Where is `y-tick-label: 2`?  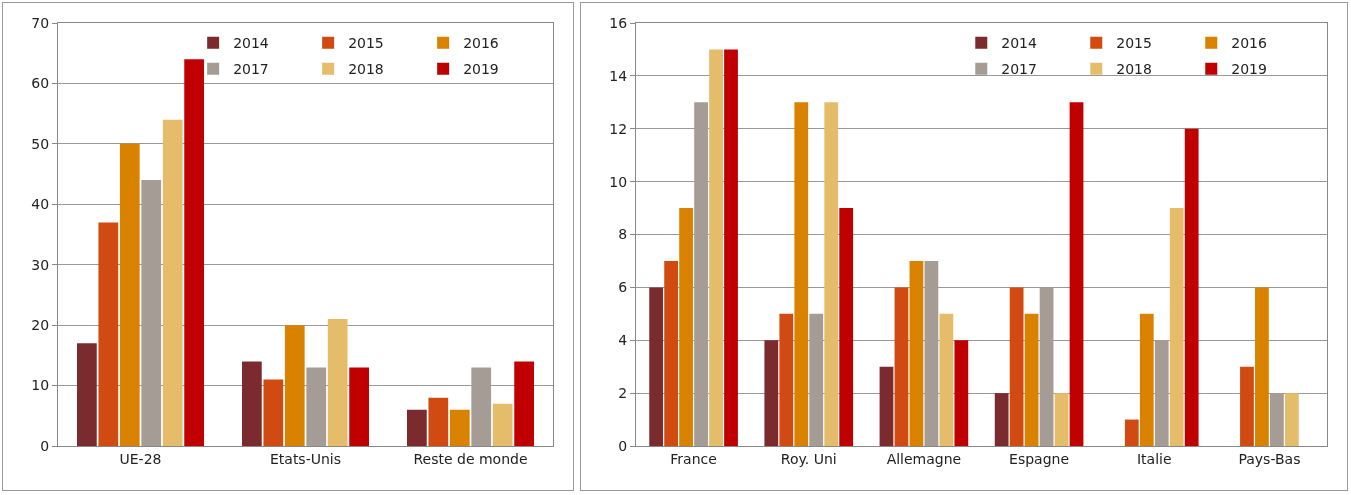
y-tick-label: 2 is located at coordinates (623, 393).